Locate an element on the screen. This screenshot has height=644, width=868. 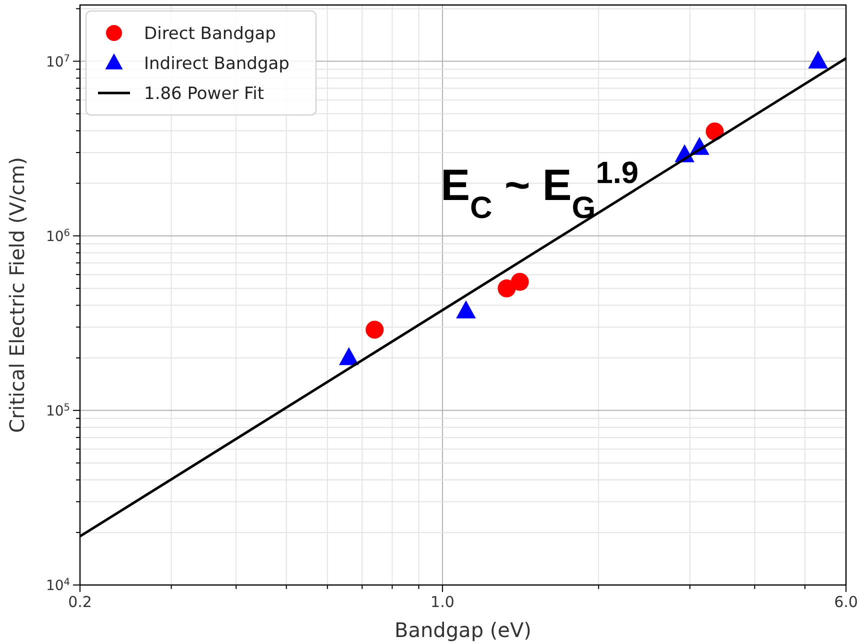
y-tick-label: 10$^{5}$ is located at coordinates (58, 411).